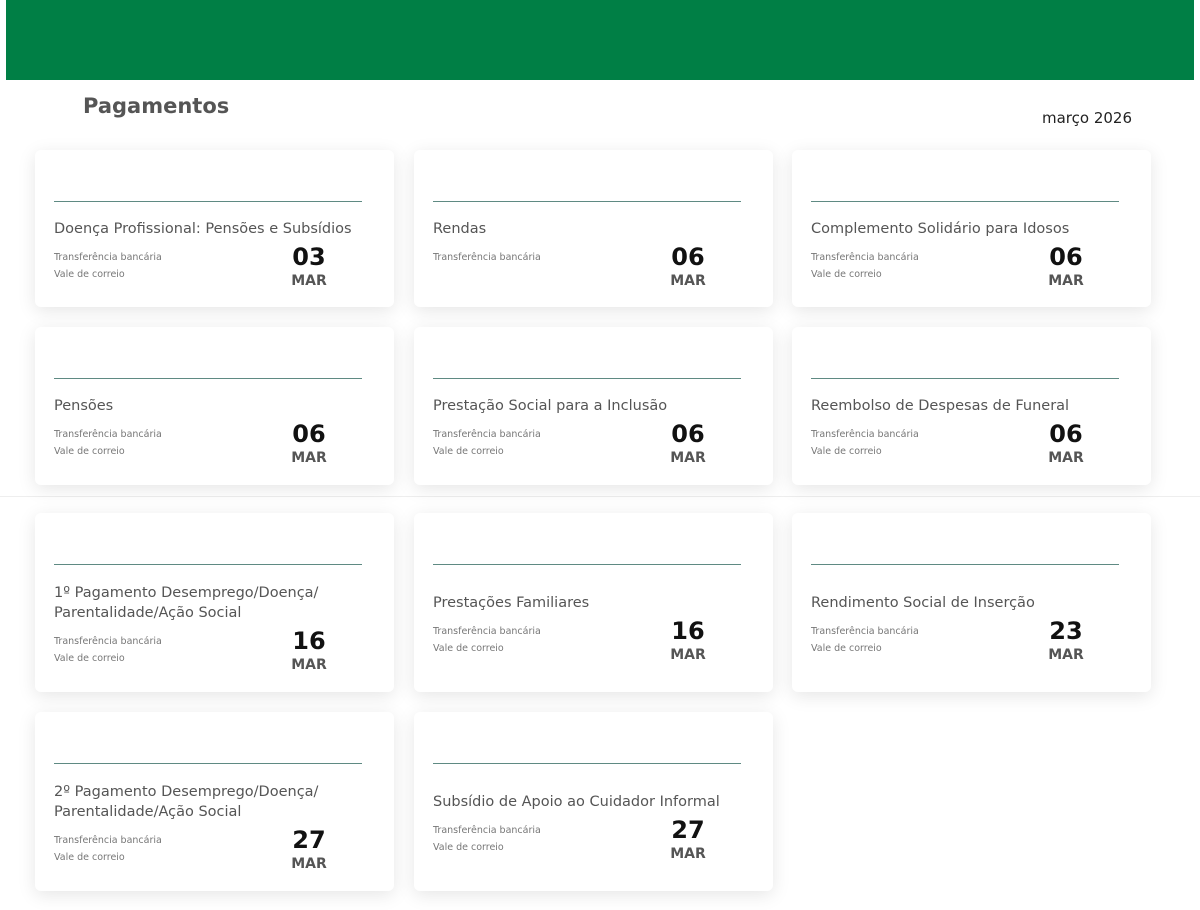 The image size is (1200, 910). I want to click on card-title: Prestações Familiares, so click(511, 602).